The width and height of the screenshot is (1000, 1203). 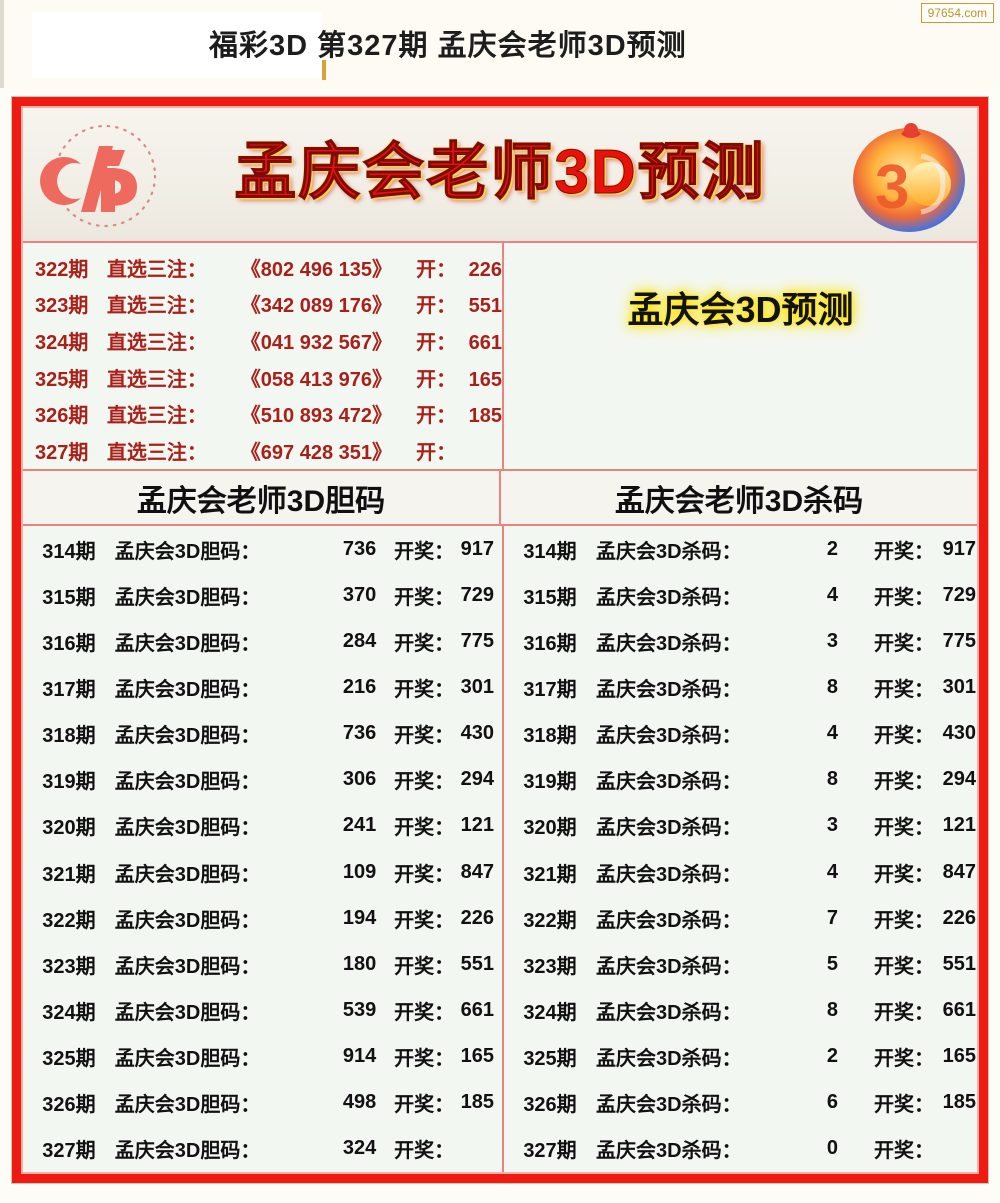 I want to click on row-value: 109, so click(x=359, y=871).